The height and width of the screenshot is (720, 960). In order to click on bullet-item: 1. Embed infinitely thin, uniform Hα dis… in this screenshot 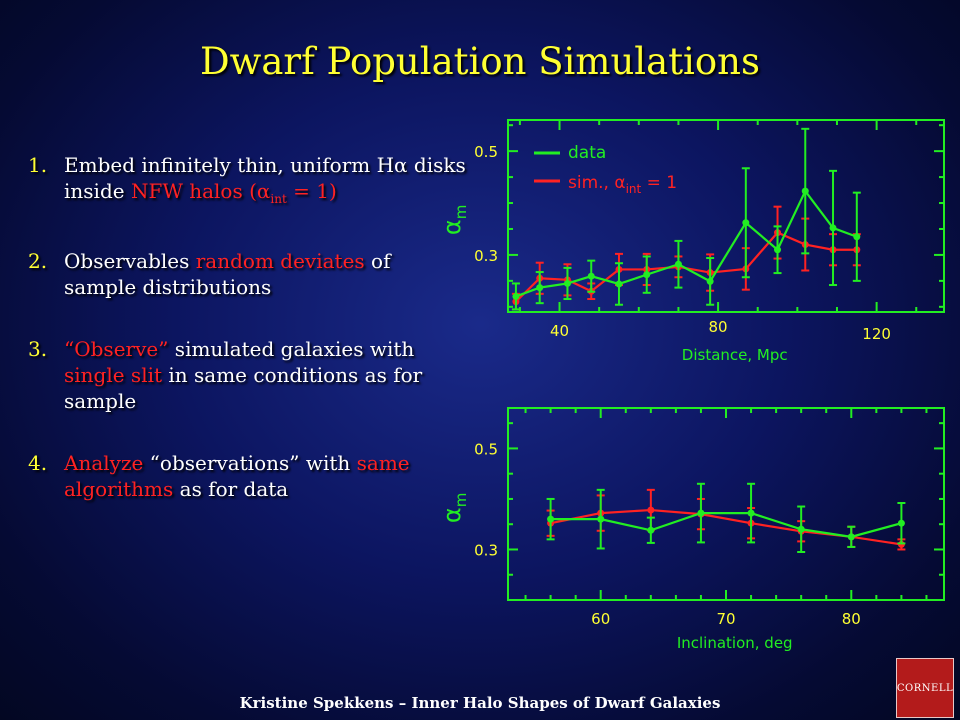, I will do `click(248, 182)`.